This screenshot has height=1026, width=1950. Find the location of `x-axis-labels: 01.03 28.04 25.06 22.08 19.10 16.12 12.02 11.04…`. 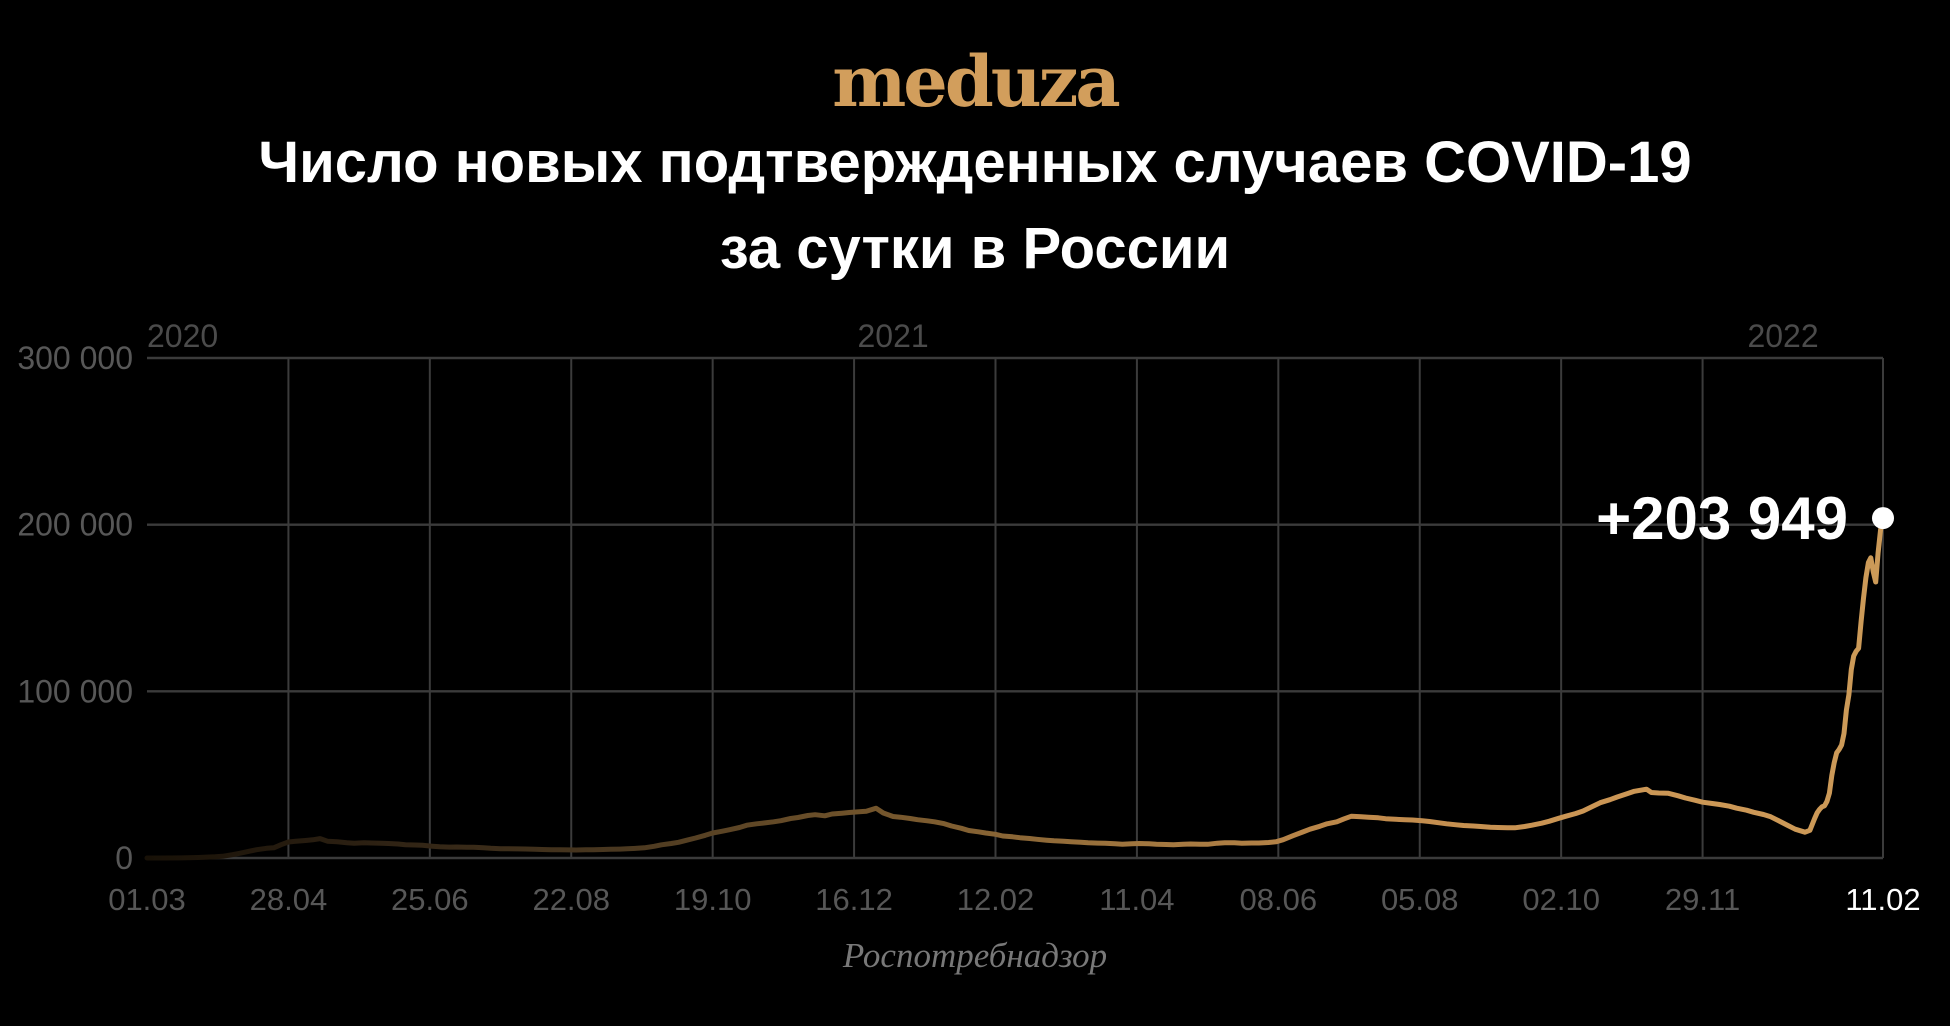

x-axis-labels: 01.03 28.04 25.06 22.08 19.10 16.12 12.02 11.04… is located at coordinates (1014, 899).